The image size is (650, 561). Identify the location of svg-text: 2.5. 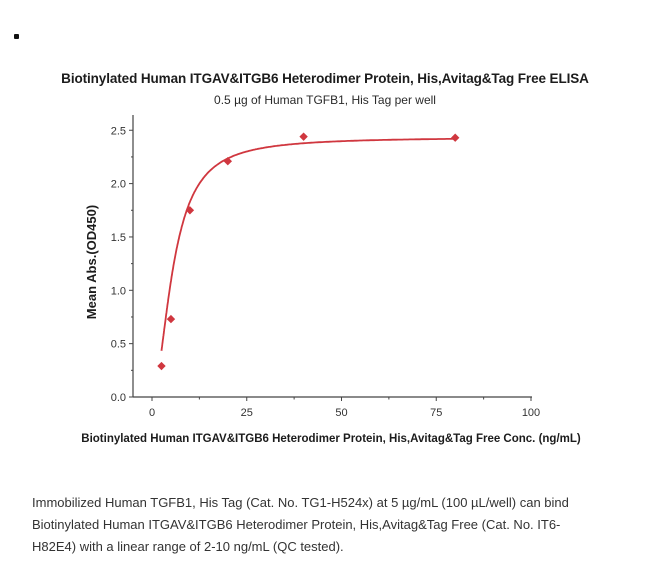
(118, 131).